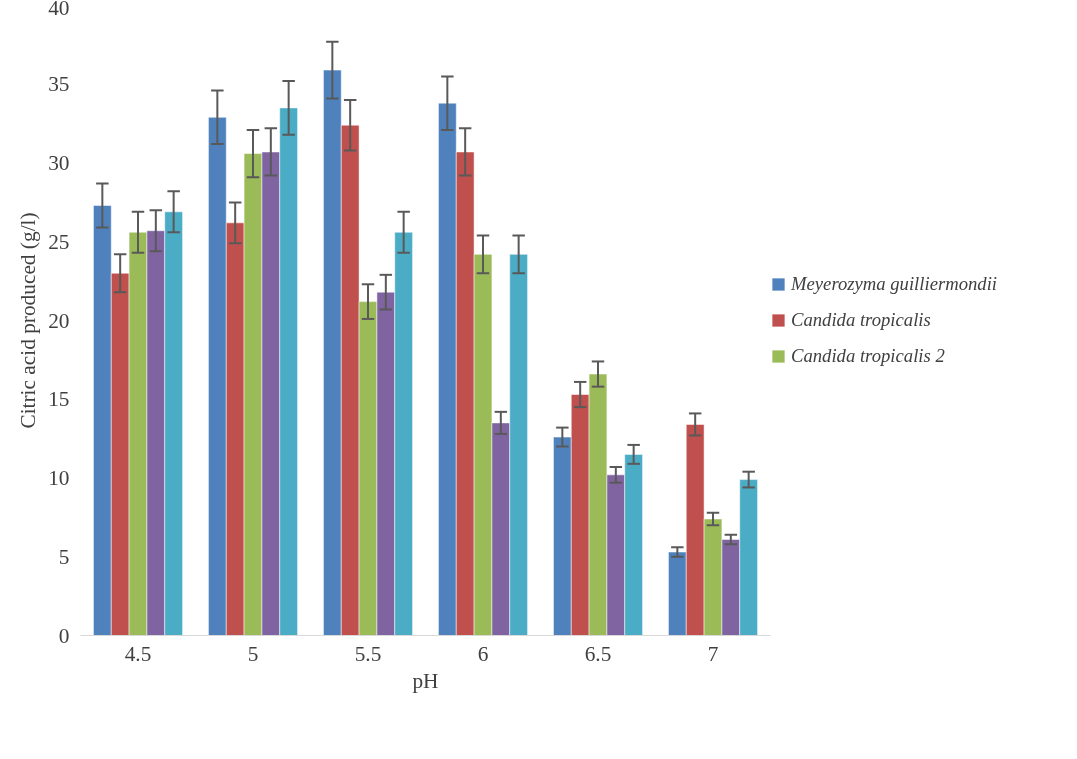  I want to click on x-tick-label: 7, so click(713, 653).